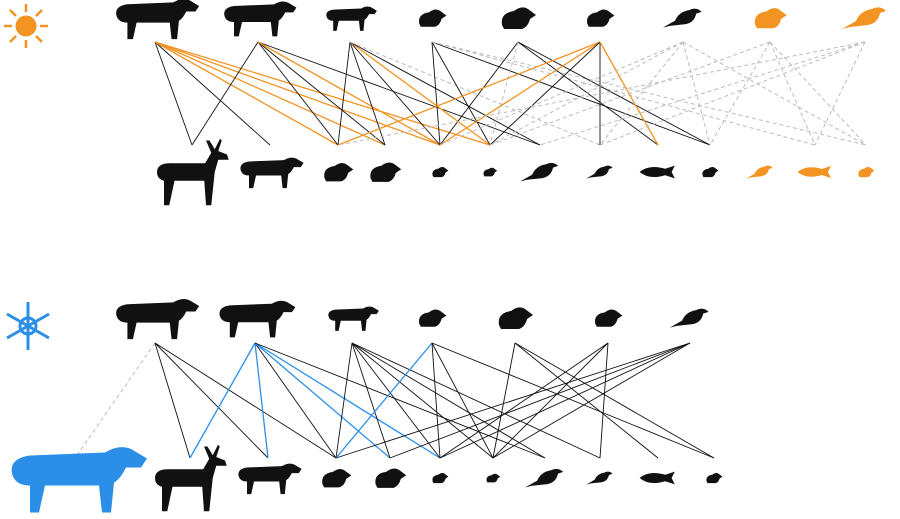 Image resolution: width=900 pixels, height=519 pixels. Describe the element at coordinates (28, 326) in the screenshot. I see `snowflake-icon` at that location.